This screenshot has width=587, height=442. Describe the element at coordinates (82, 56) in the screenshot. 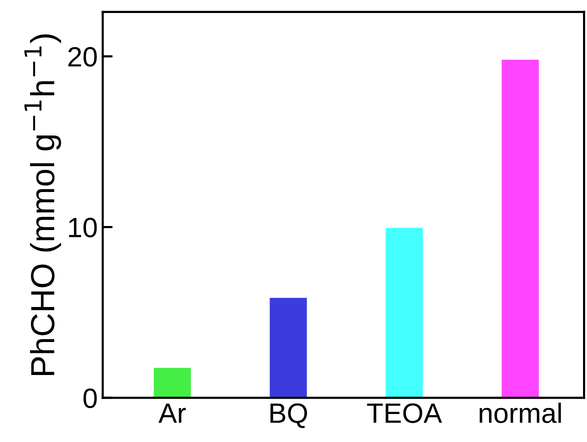

I see `y-tick-label: 20` at that location.